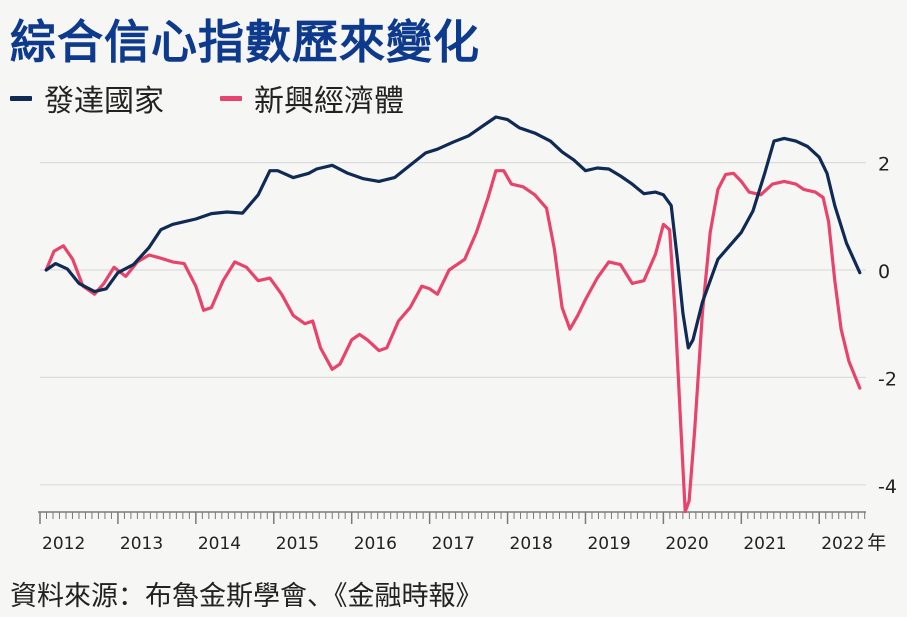 The height and width of the screenshot is (617, 907). What do you see at coordinates (329, 101) in the screenshot?
I see `legend-label-emerging: 新興經濟體` at bounding box center [329, 101].